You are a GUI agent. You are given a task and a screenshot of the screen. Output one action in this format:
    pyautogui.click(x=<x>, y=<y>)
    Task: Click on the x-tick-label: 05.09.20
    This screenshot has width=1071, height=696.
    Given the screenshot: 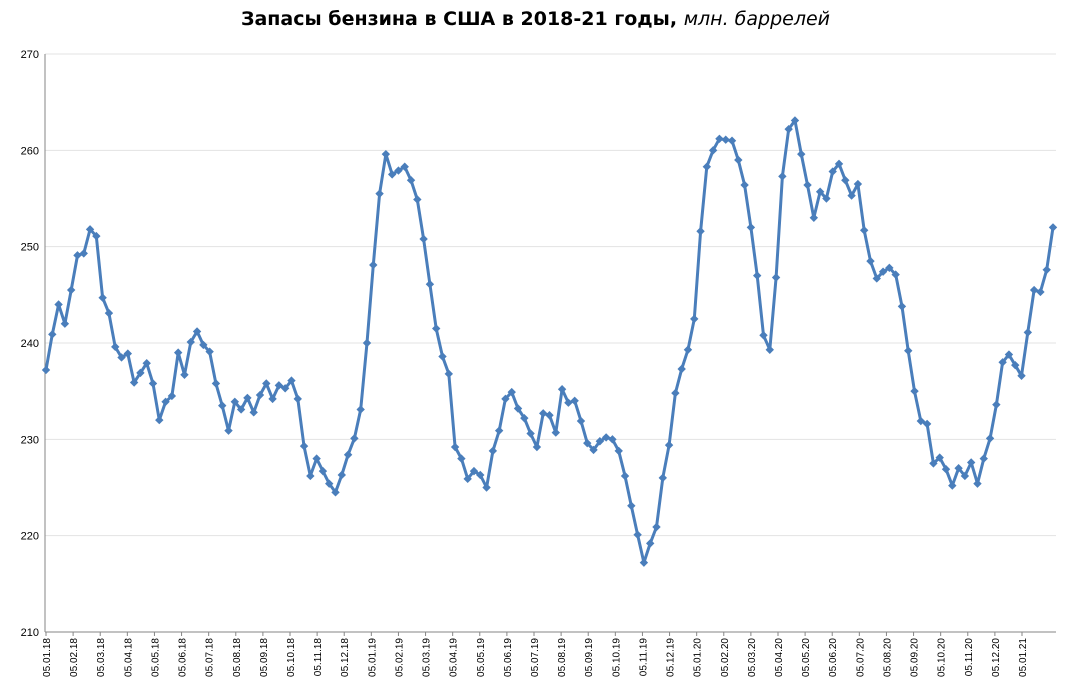 What is the action you would take?
    pyautogui.click(x=915, y=657)
    